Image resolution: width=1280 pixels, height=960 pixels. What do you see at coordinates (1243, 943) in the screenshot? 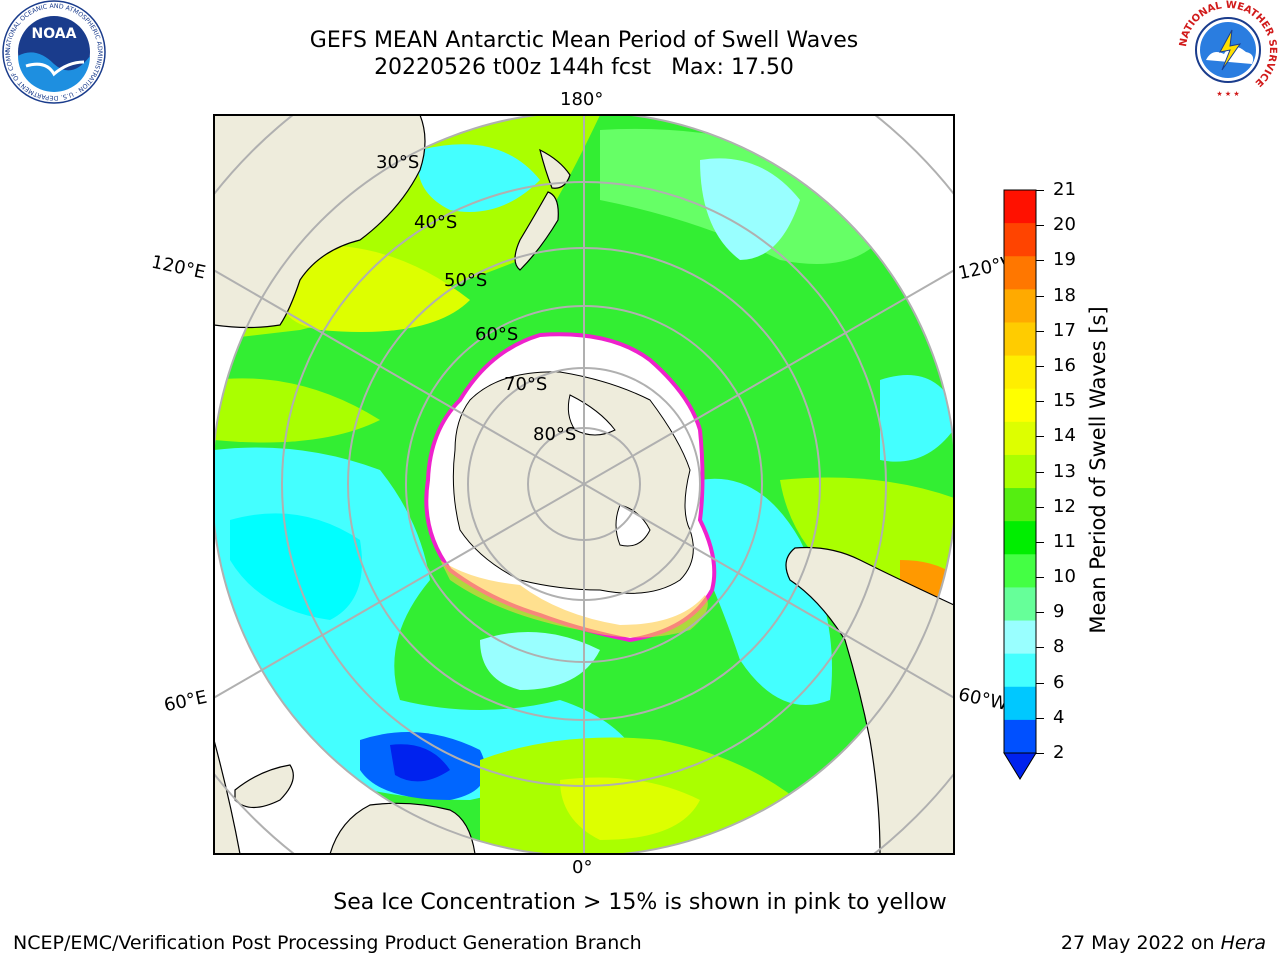
I see `machine-name: Hera` at bounding box center [1243, 943].